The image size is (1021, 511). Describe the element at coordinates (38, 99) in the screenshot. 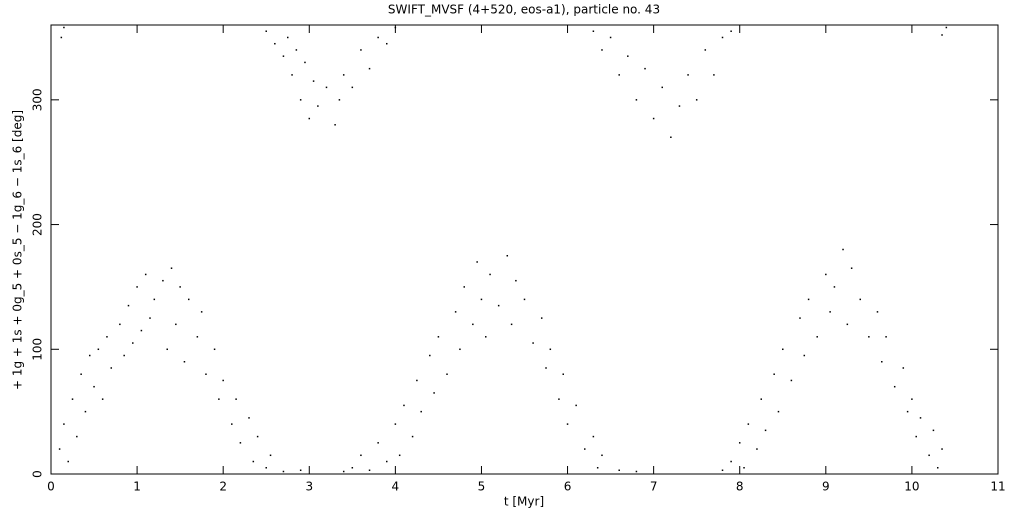

I see `y-tick-label: 300` at that location.